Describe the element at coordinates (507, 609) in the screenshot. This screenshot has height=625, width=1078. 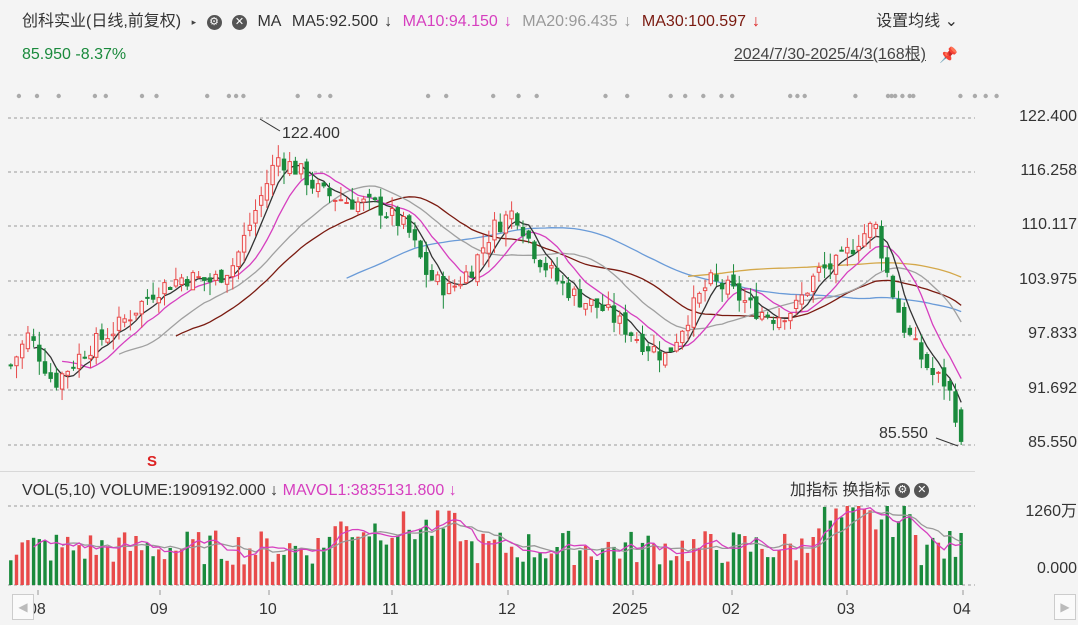
I see `x-axis-label: 12` at that location.